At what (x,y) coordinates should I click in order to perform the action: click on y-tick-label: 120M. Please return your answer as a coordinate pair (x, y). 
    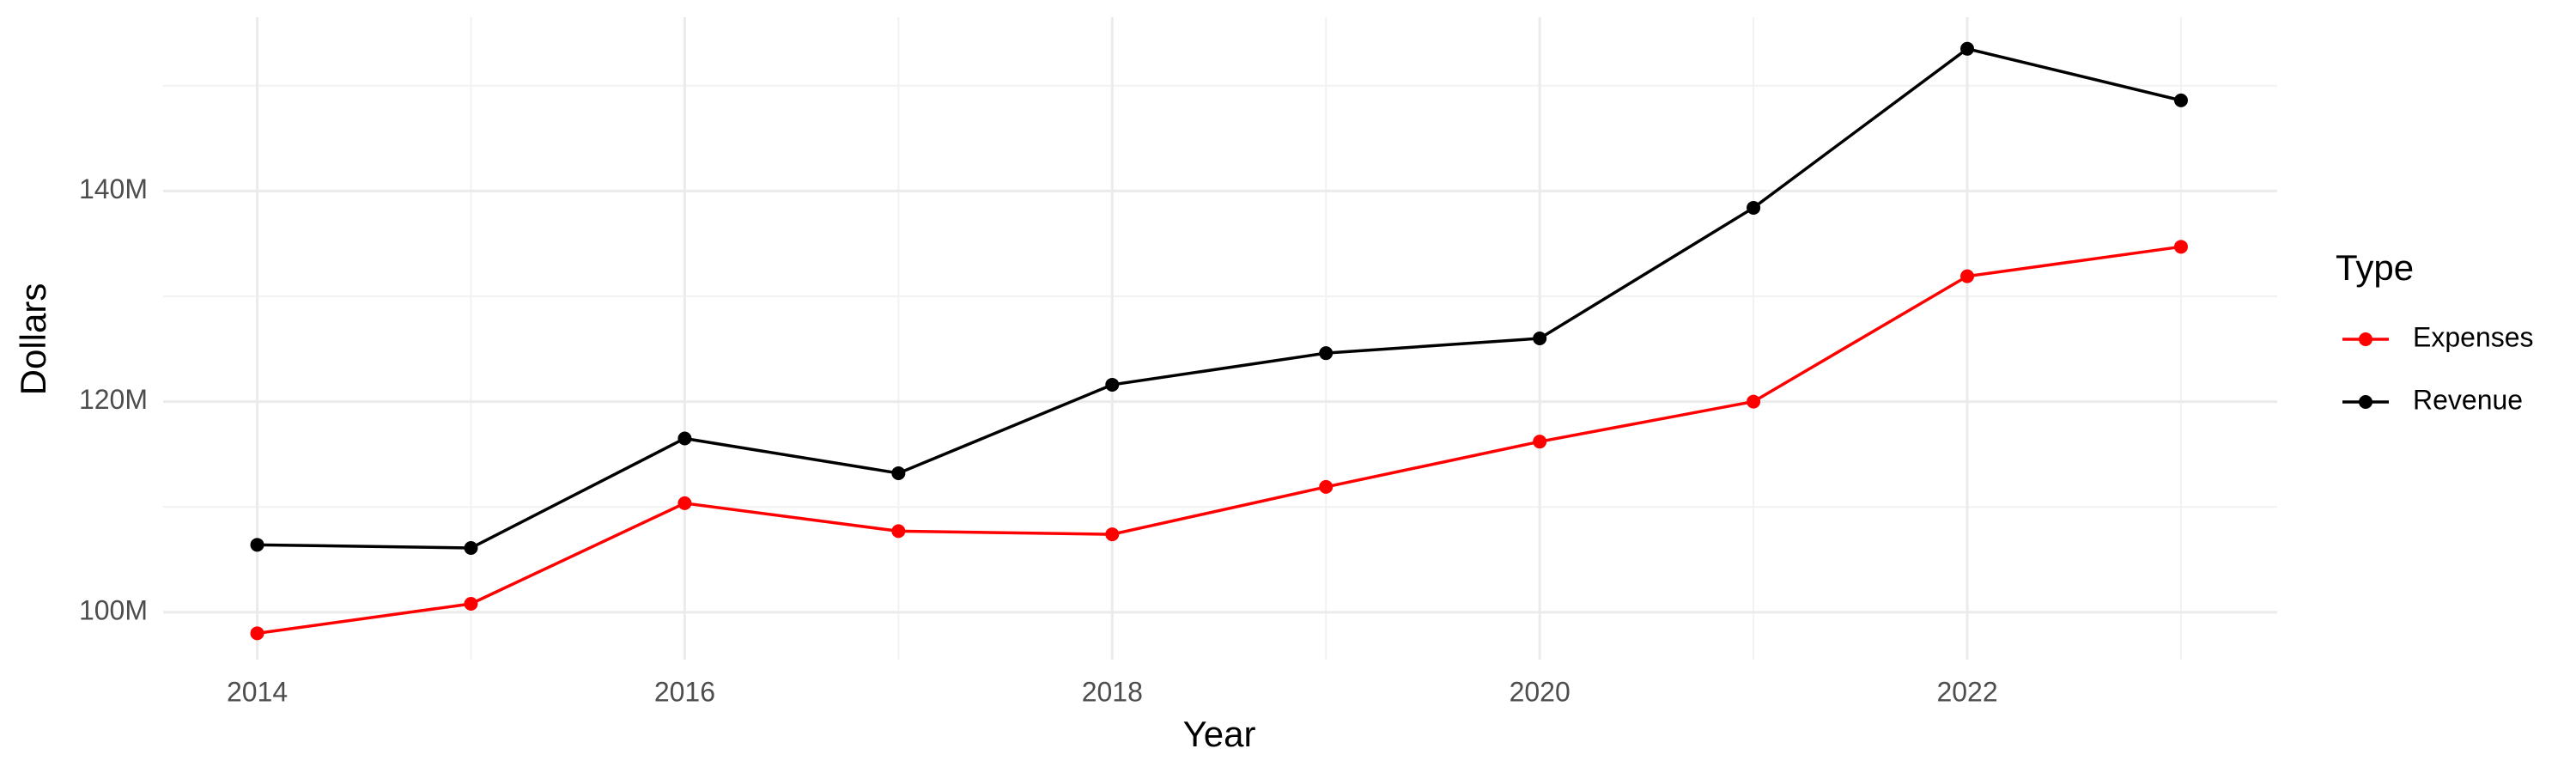
    Looking at the image, I should click on (113, 399).